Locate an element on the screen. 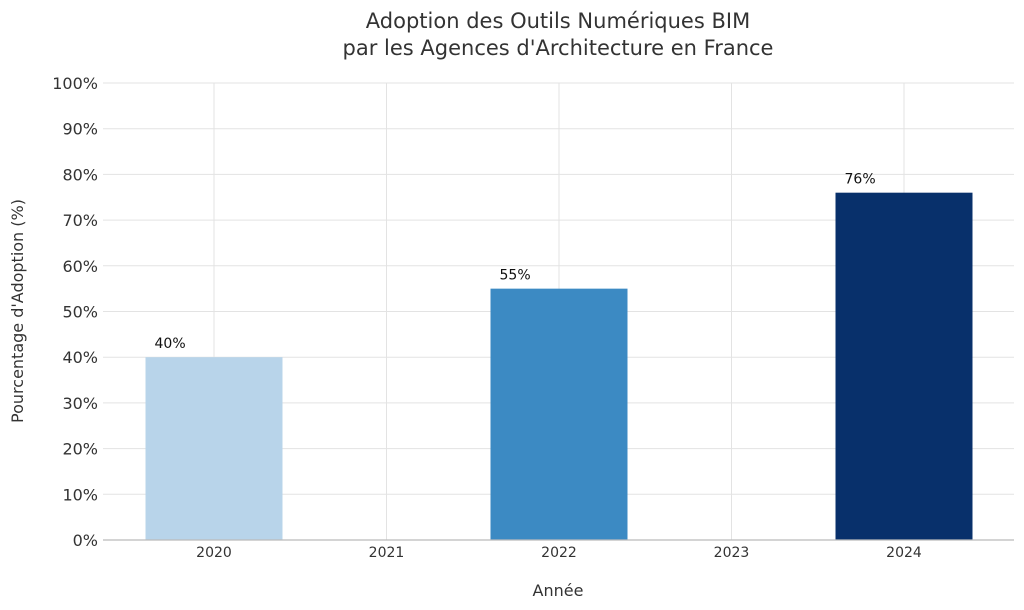  y-tick-label: 40% is located at coordinates (80, 357).